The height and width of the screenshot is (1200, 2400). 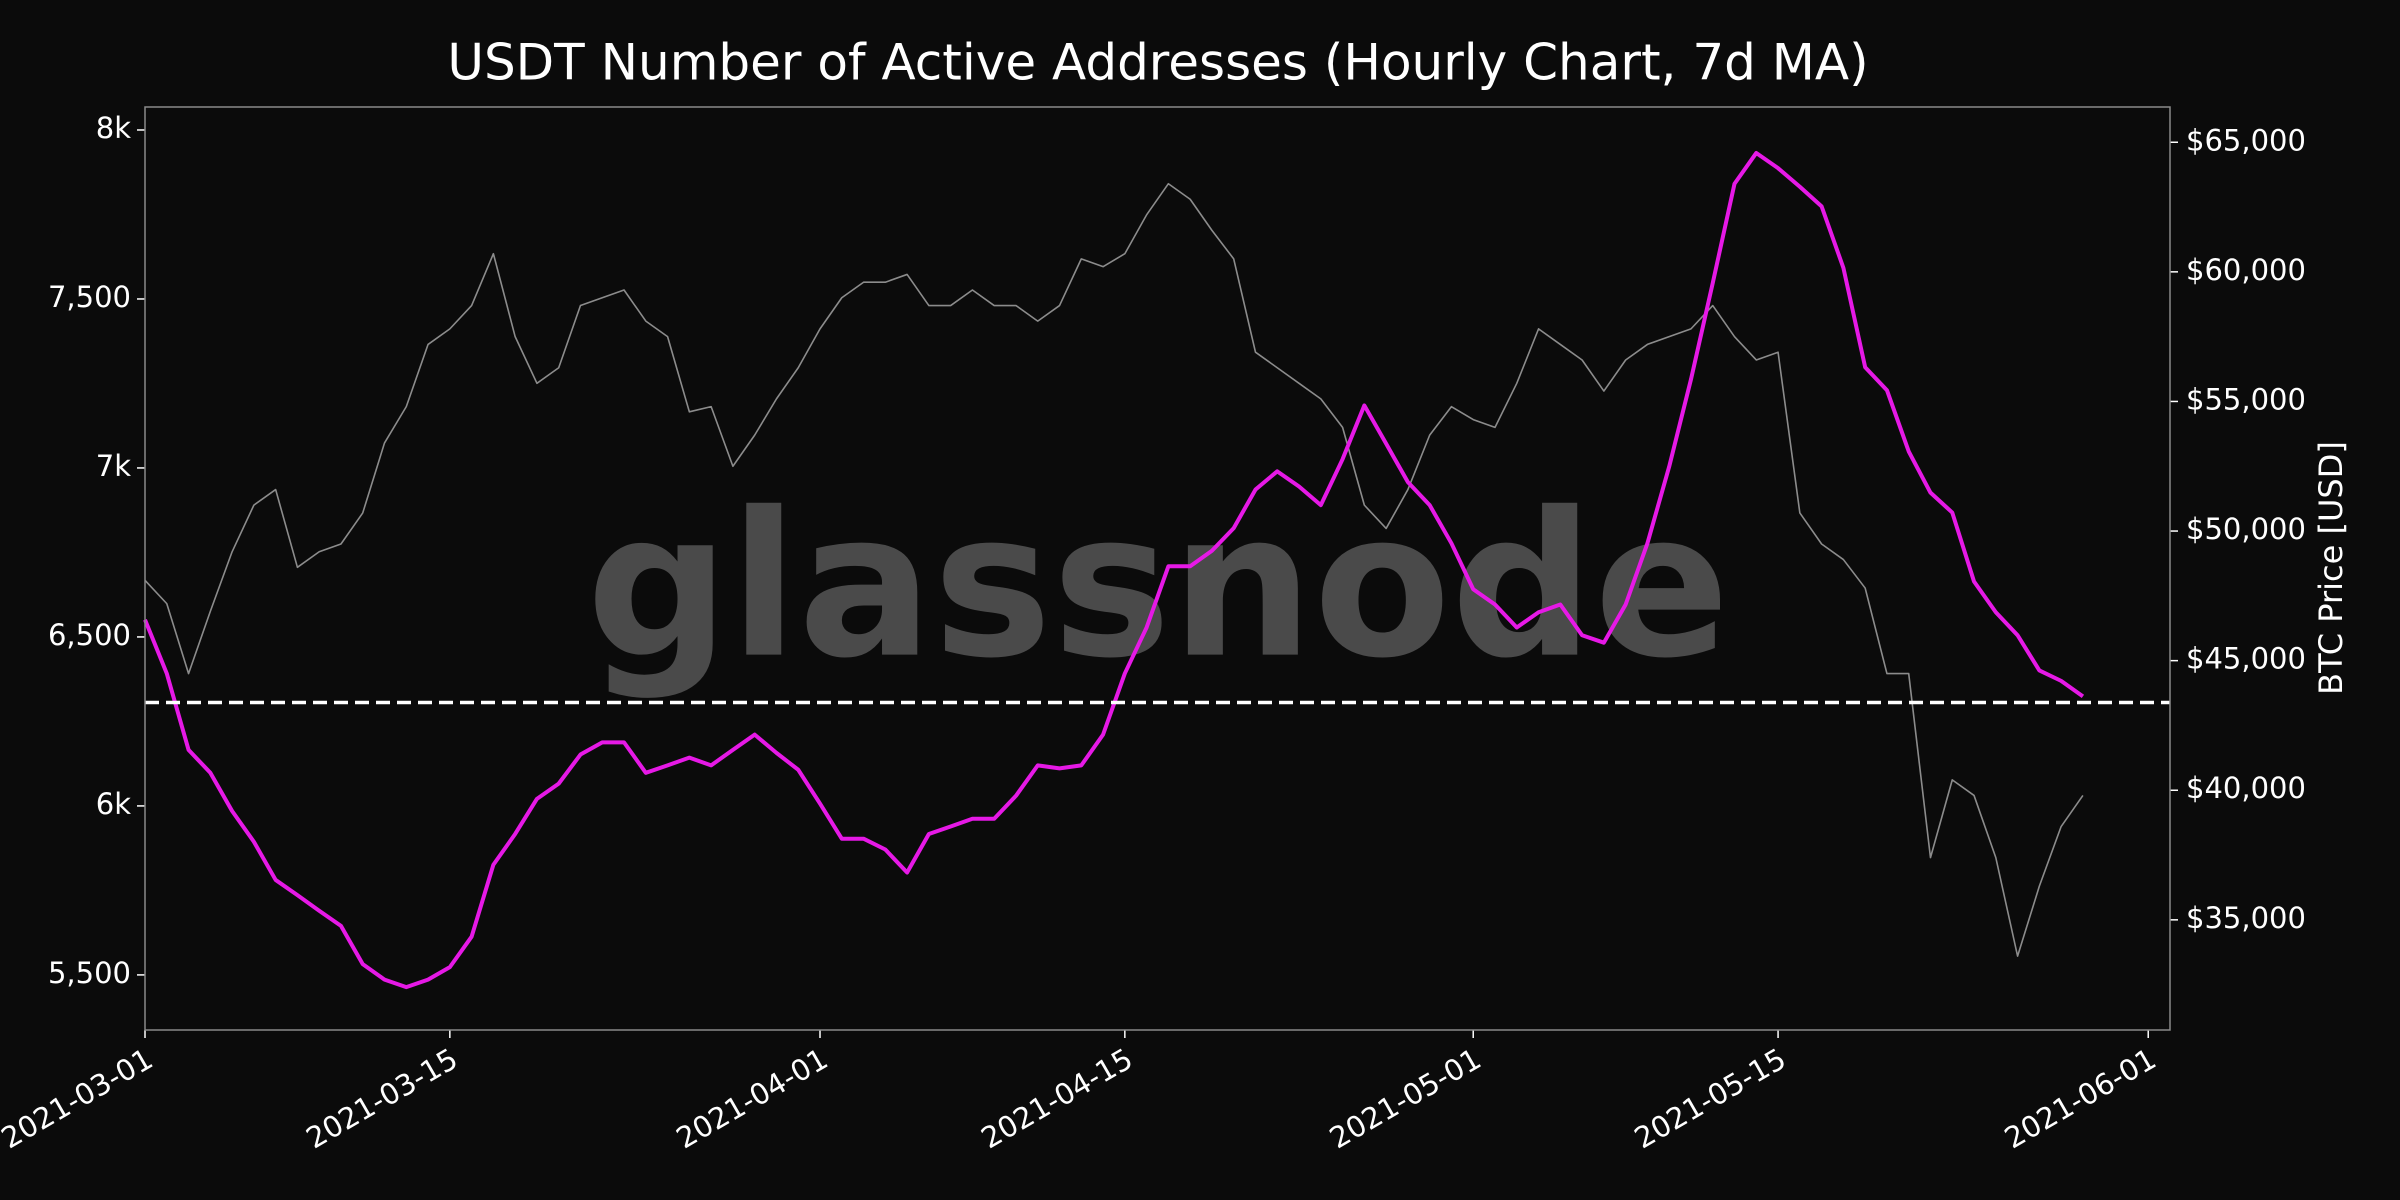 What do you see at coordinates (1157, 586) in the screenshot?
I see `watermark: glassnode` at bounding box center [1157, 586].